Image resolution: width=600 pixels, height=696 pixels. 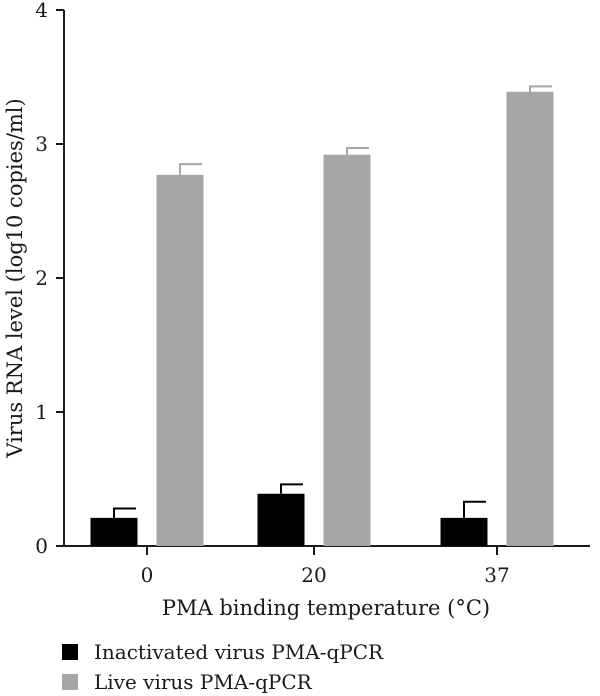 I want to click on y-tick-label: 1, so click(x=41, y=412).